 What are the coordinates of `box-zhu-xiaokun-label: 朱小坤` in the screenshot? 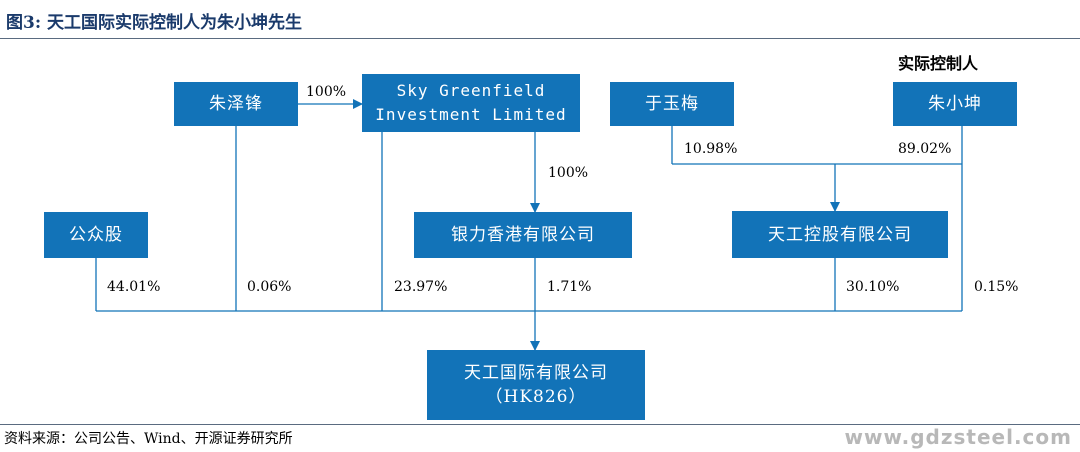 It's located at (955, 104).